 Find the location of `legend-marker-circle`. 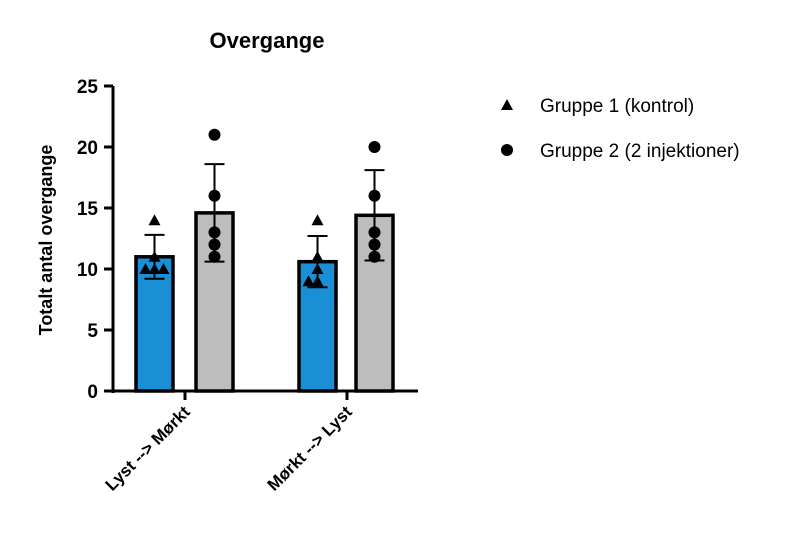

legend-marker-circle is located at coordinates (507, 150).